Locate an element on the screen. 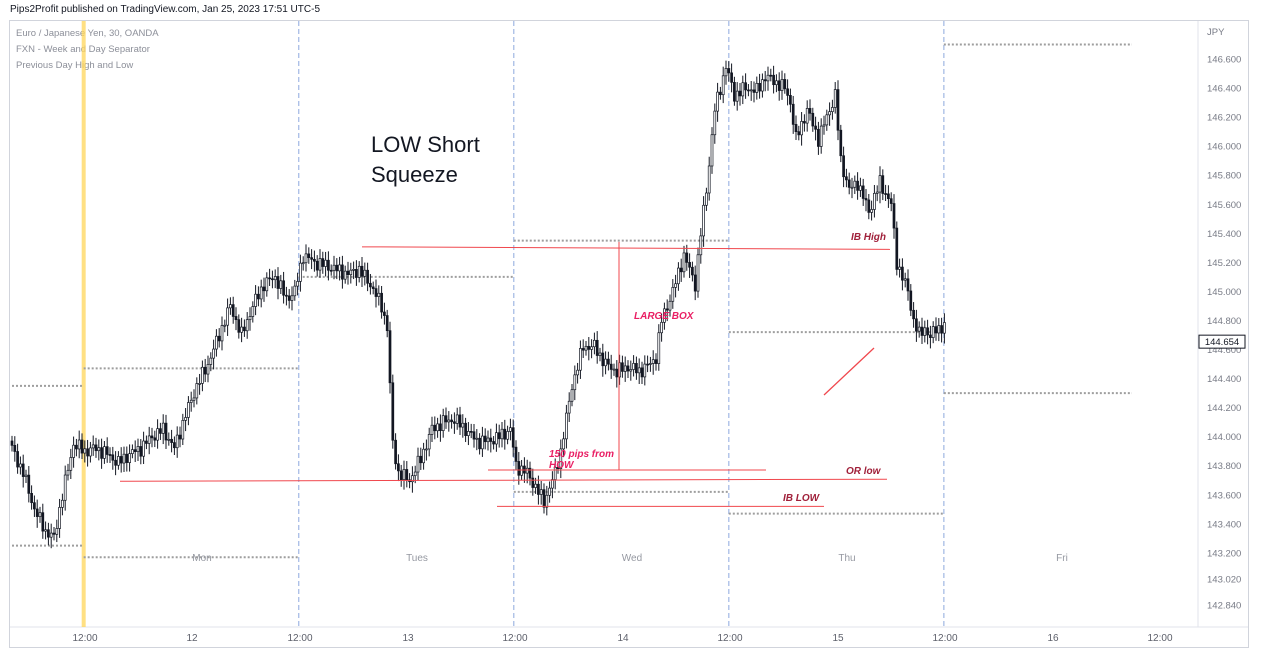 This screenshot has width=1261, height=654. price-tick-15: 143.600 is located at coordinates (1224, 495).